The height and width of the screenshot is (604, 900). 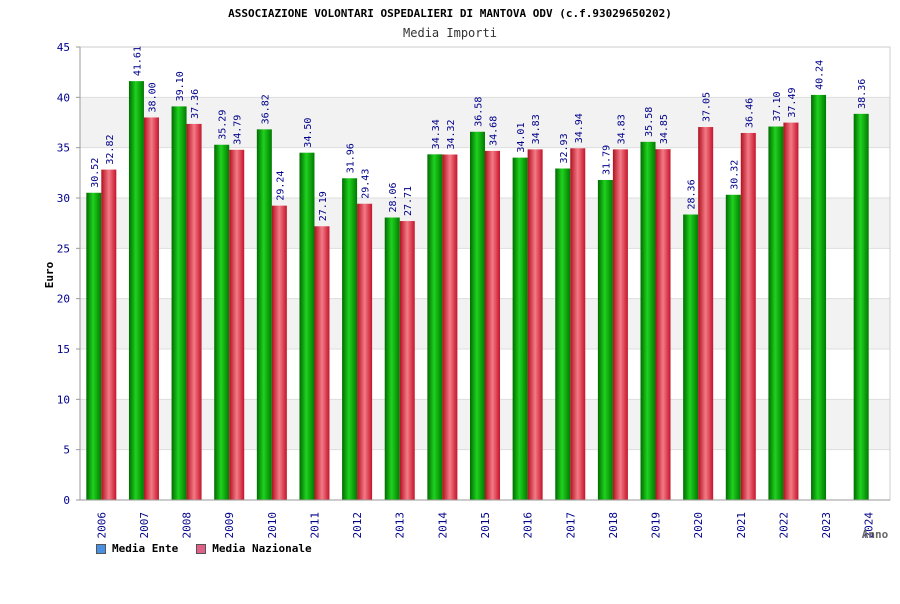 What do you see at coordinates (195, 104) in the screenshot?
I see `value-label-media-nazionale: 37.36` at bounding box center [195, 104].